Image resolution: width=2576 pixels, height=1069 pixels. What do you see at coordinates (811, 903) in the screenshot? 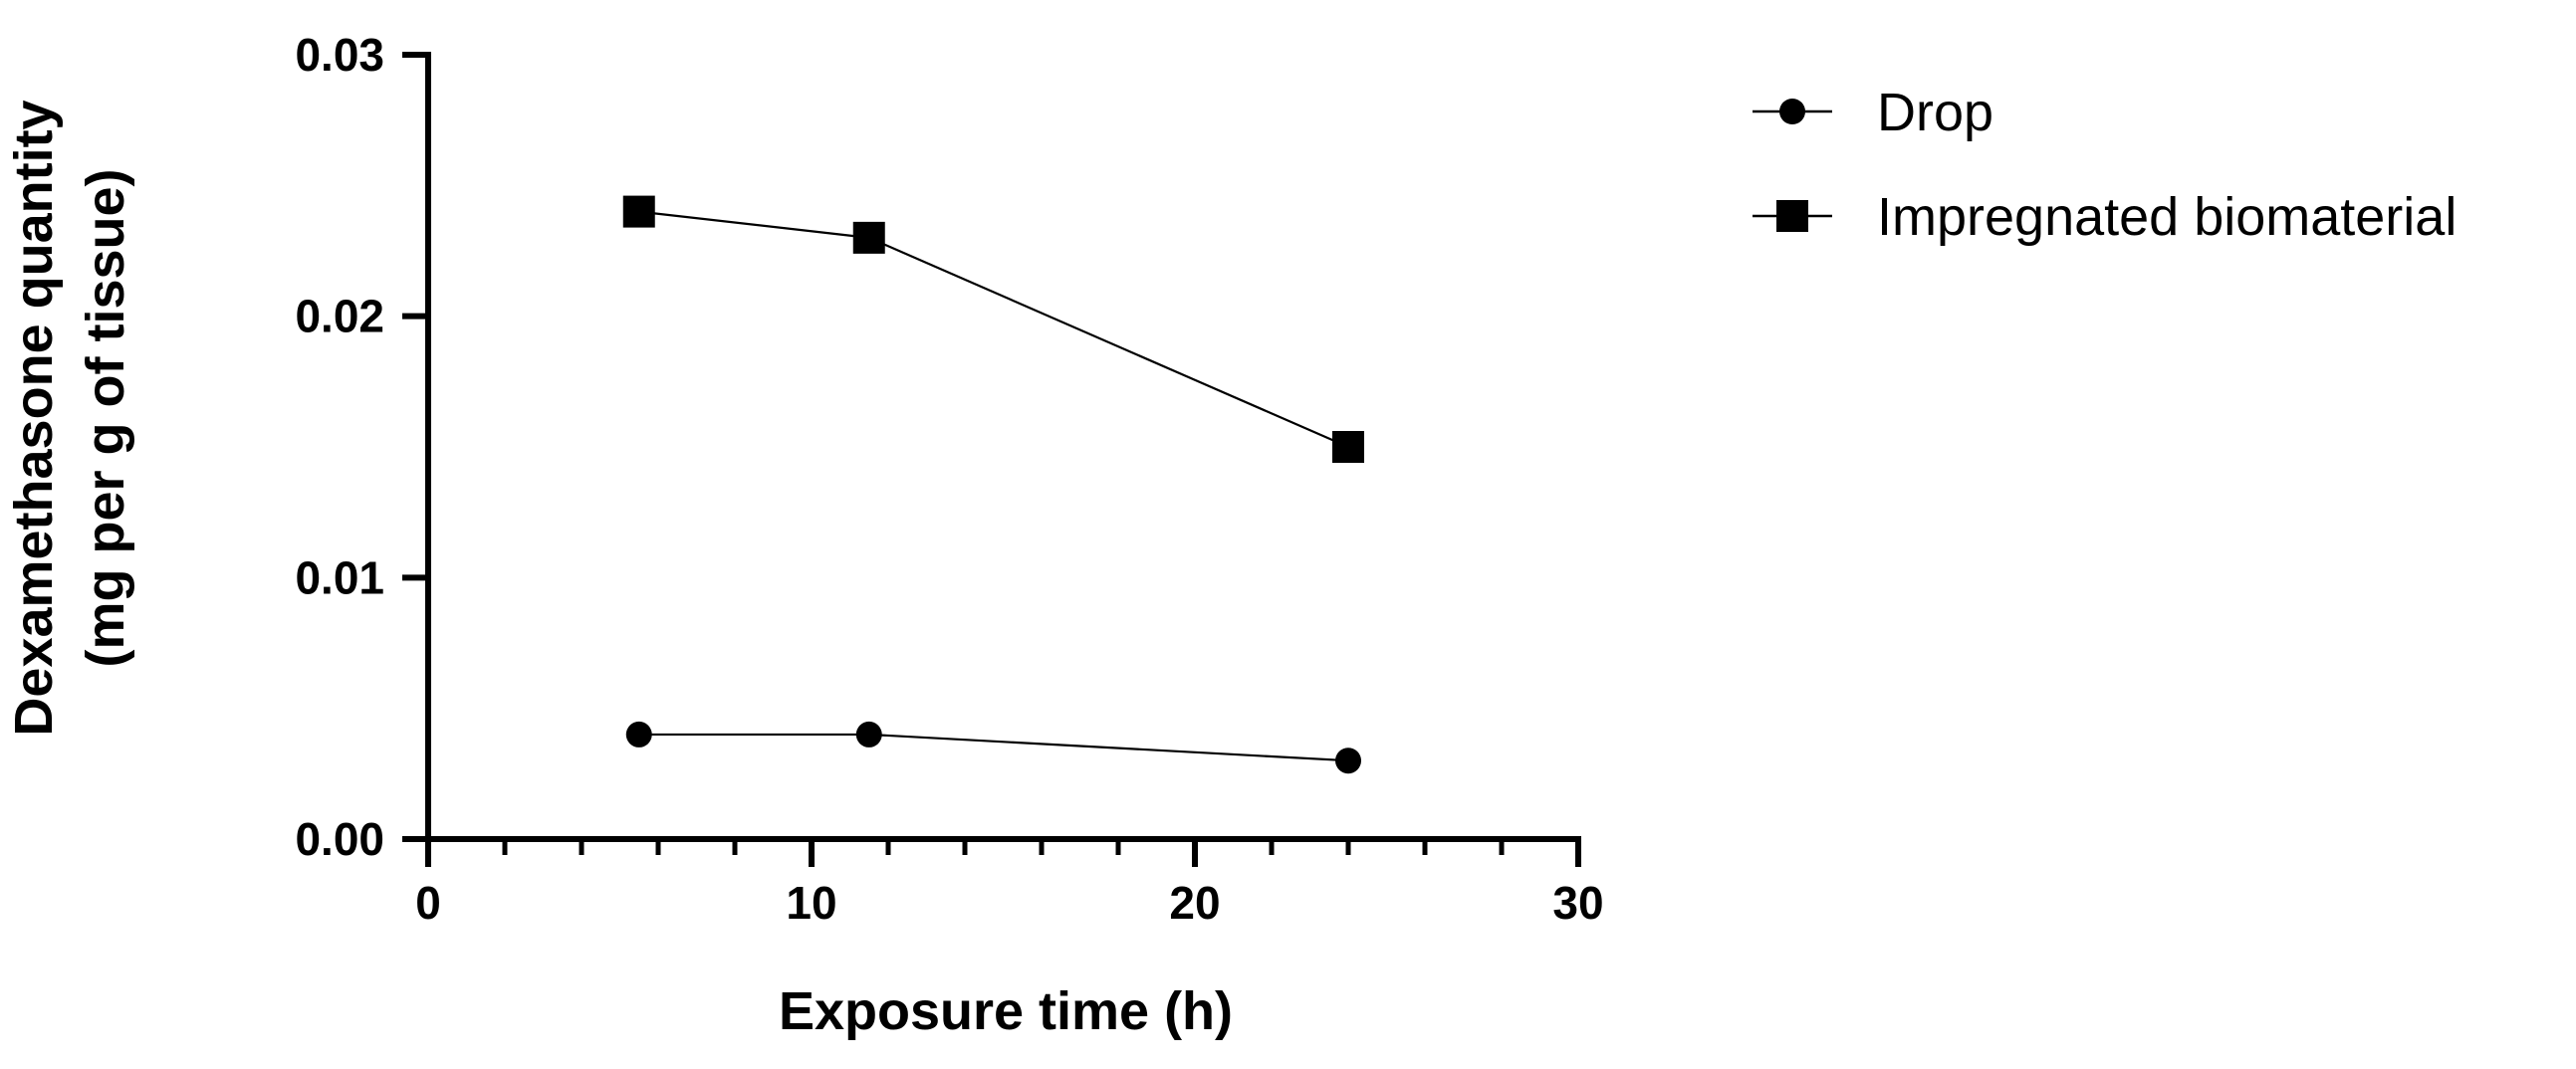
I see `x-tick-label: 10` at bounding box center [811, 903].